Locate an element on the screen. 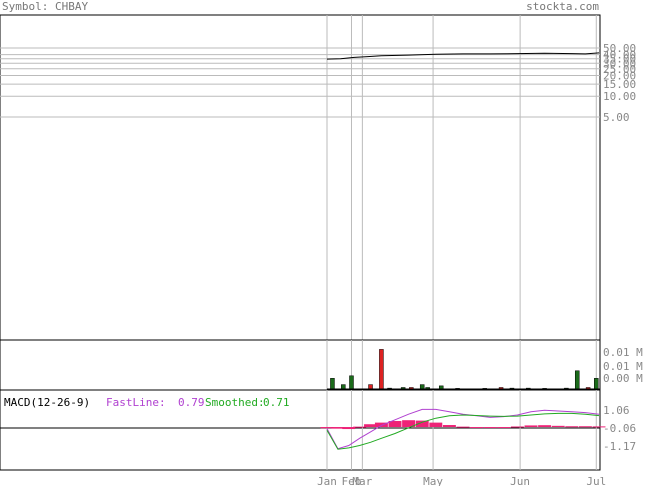  price-tick-label: 50.00 is located at coordinates (619, 48).